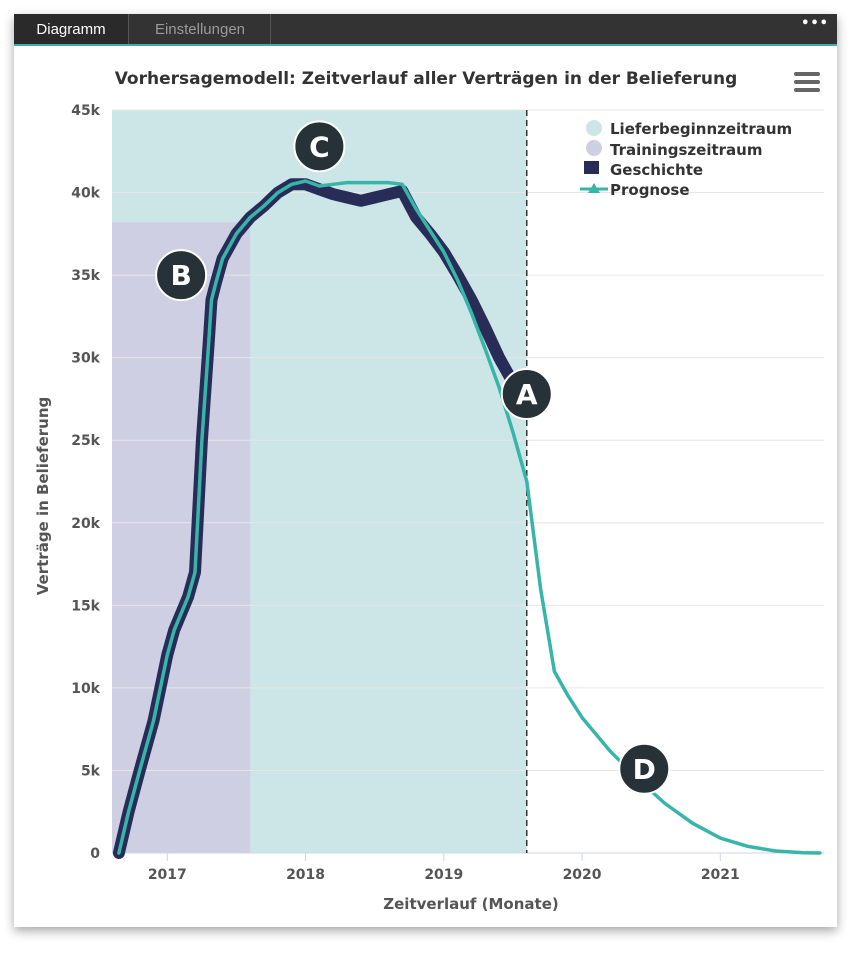 This screenshot has width=865, height=956. Describe the element at coordinates (686, 150) in the screenshot. I see `legend-label-training: Trainingszeitraum` at that location.